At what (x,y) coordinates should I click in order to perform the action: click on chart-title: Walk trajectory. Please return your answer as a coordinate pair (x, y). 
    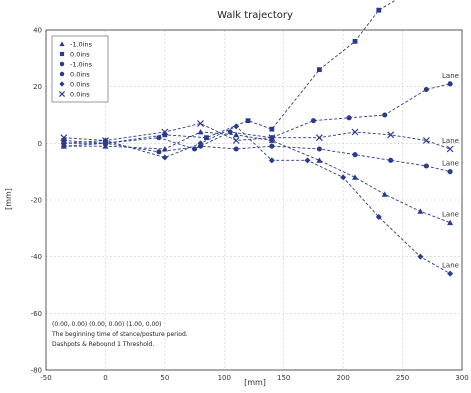
    Looking at the image, I should click on (255, 15).